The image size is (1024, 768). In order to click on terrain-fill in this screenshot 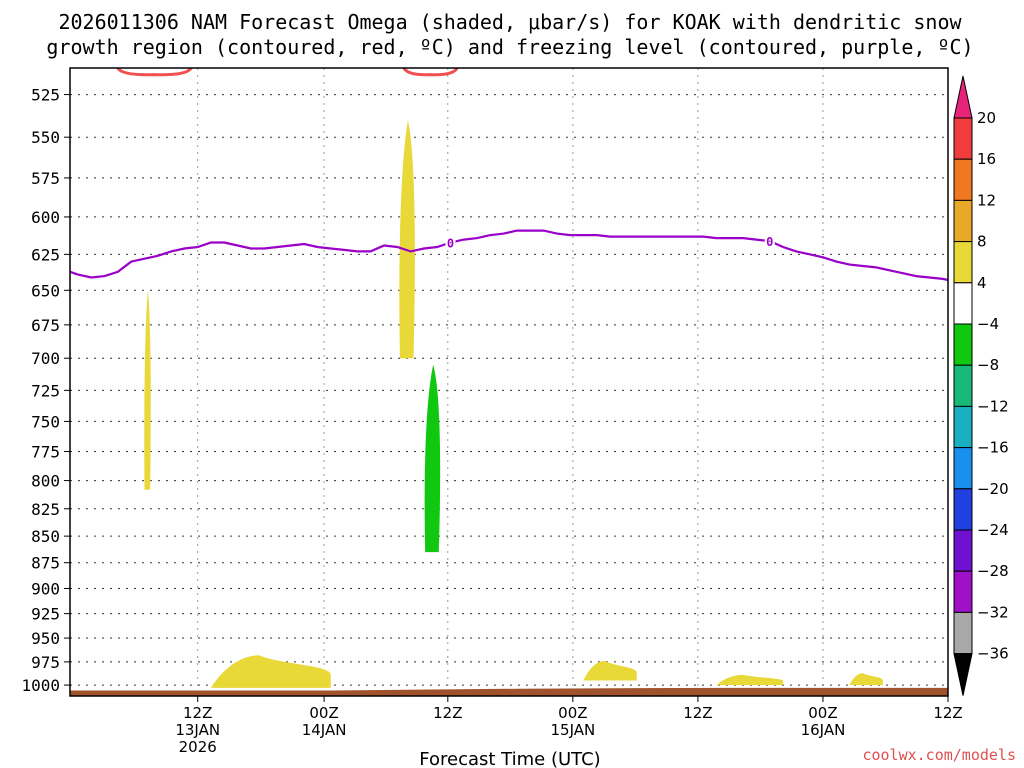, I will do `click(509, 691)`.